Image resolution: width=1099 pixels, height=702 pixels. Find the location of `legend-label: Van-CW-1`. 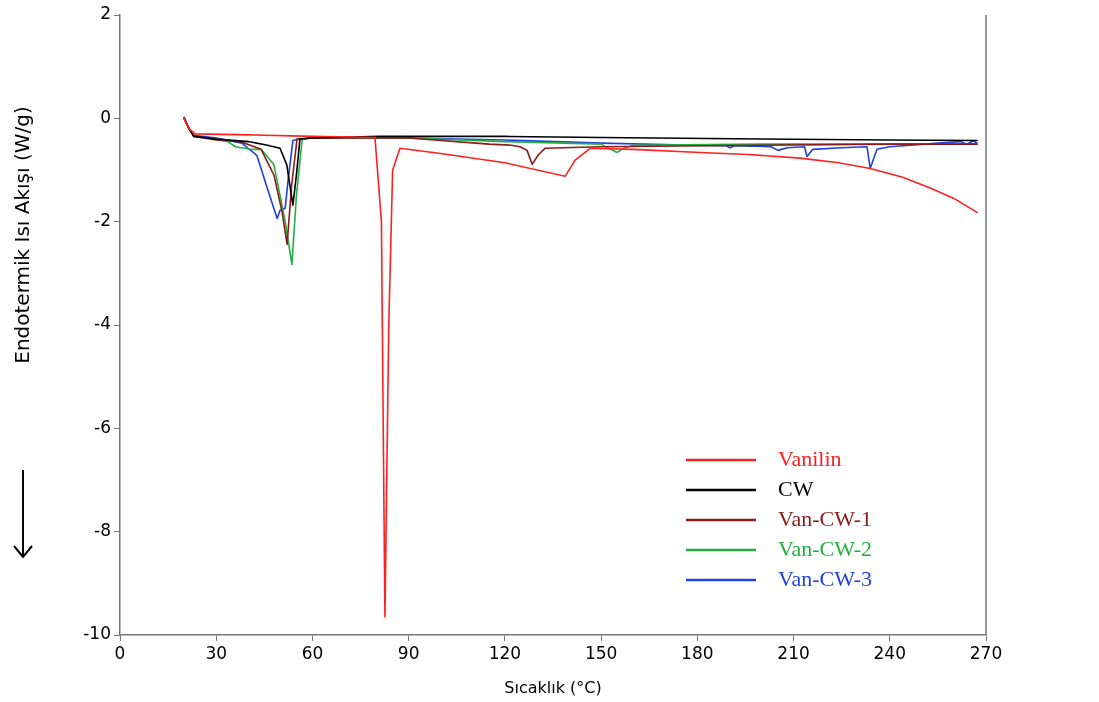

legend-label: Van-CW-1 is located at coordinates (825, 518).